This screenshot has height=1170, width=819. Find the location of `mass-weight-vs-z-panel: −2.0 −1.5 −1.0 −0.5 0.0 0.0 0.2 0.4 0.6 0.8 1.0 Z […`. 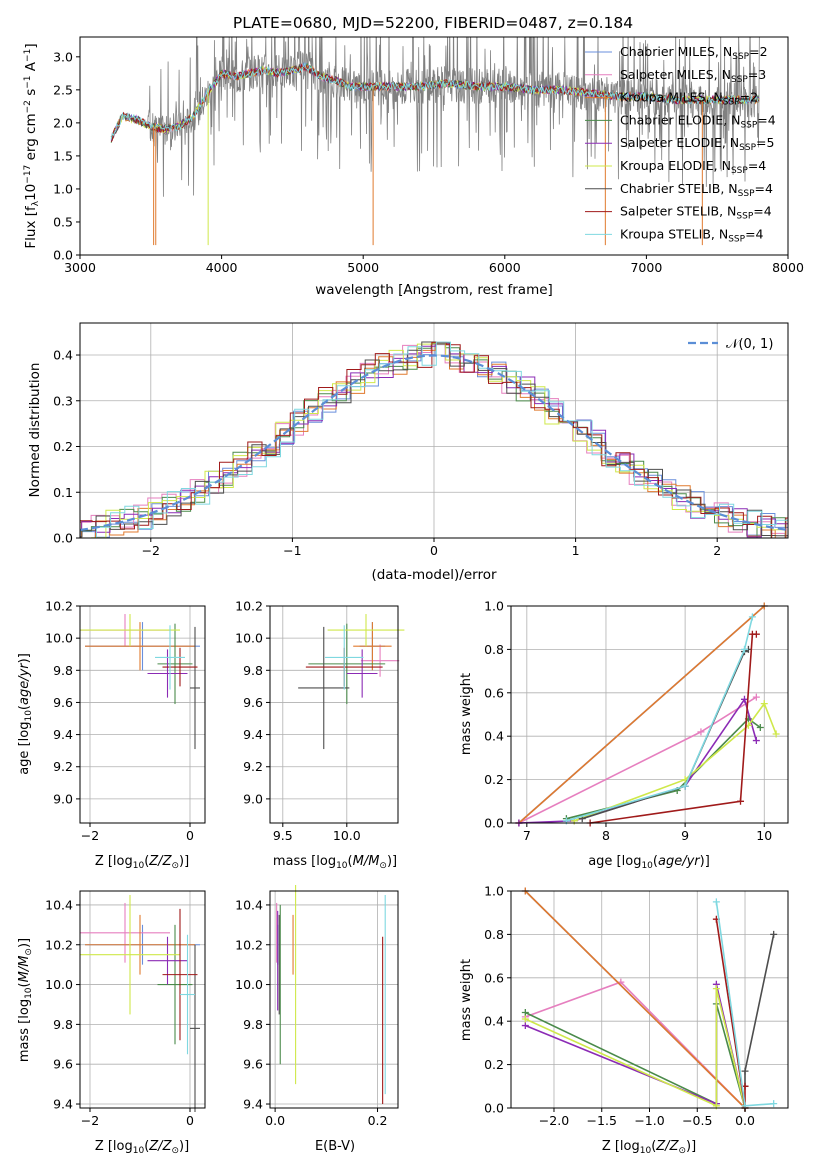

mass-weight-vs-z-panel: −2.0 −1.5 −1.0 −0.5 0.0 0.0 0.2 0.4 0.6 0.8 1.0 Z [… is located at coordinates (624, 1020).